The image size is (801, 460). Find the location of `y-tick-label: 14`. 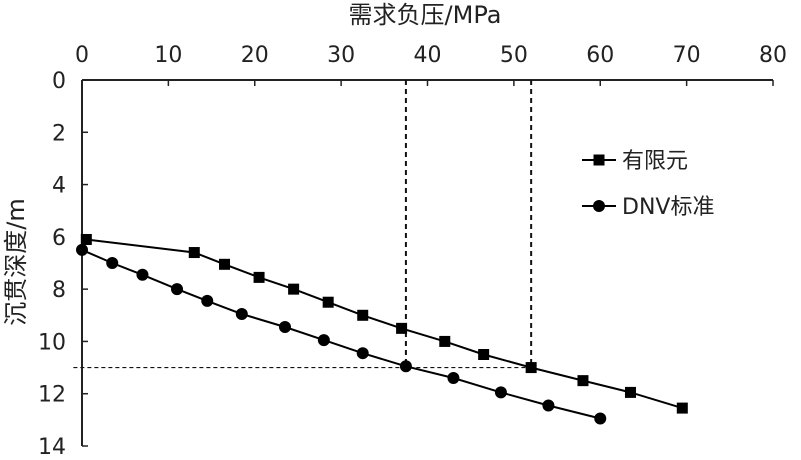

y-tick-label: 14 is located at coordinates (52, 447).